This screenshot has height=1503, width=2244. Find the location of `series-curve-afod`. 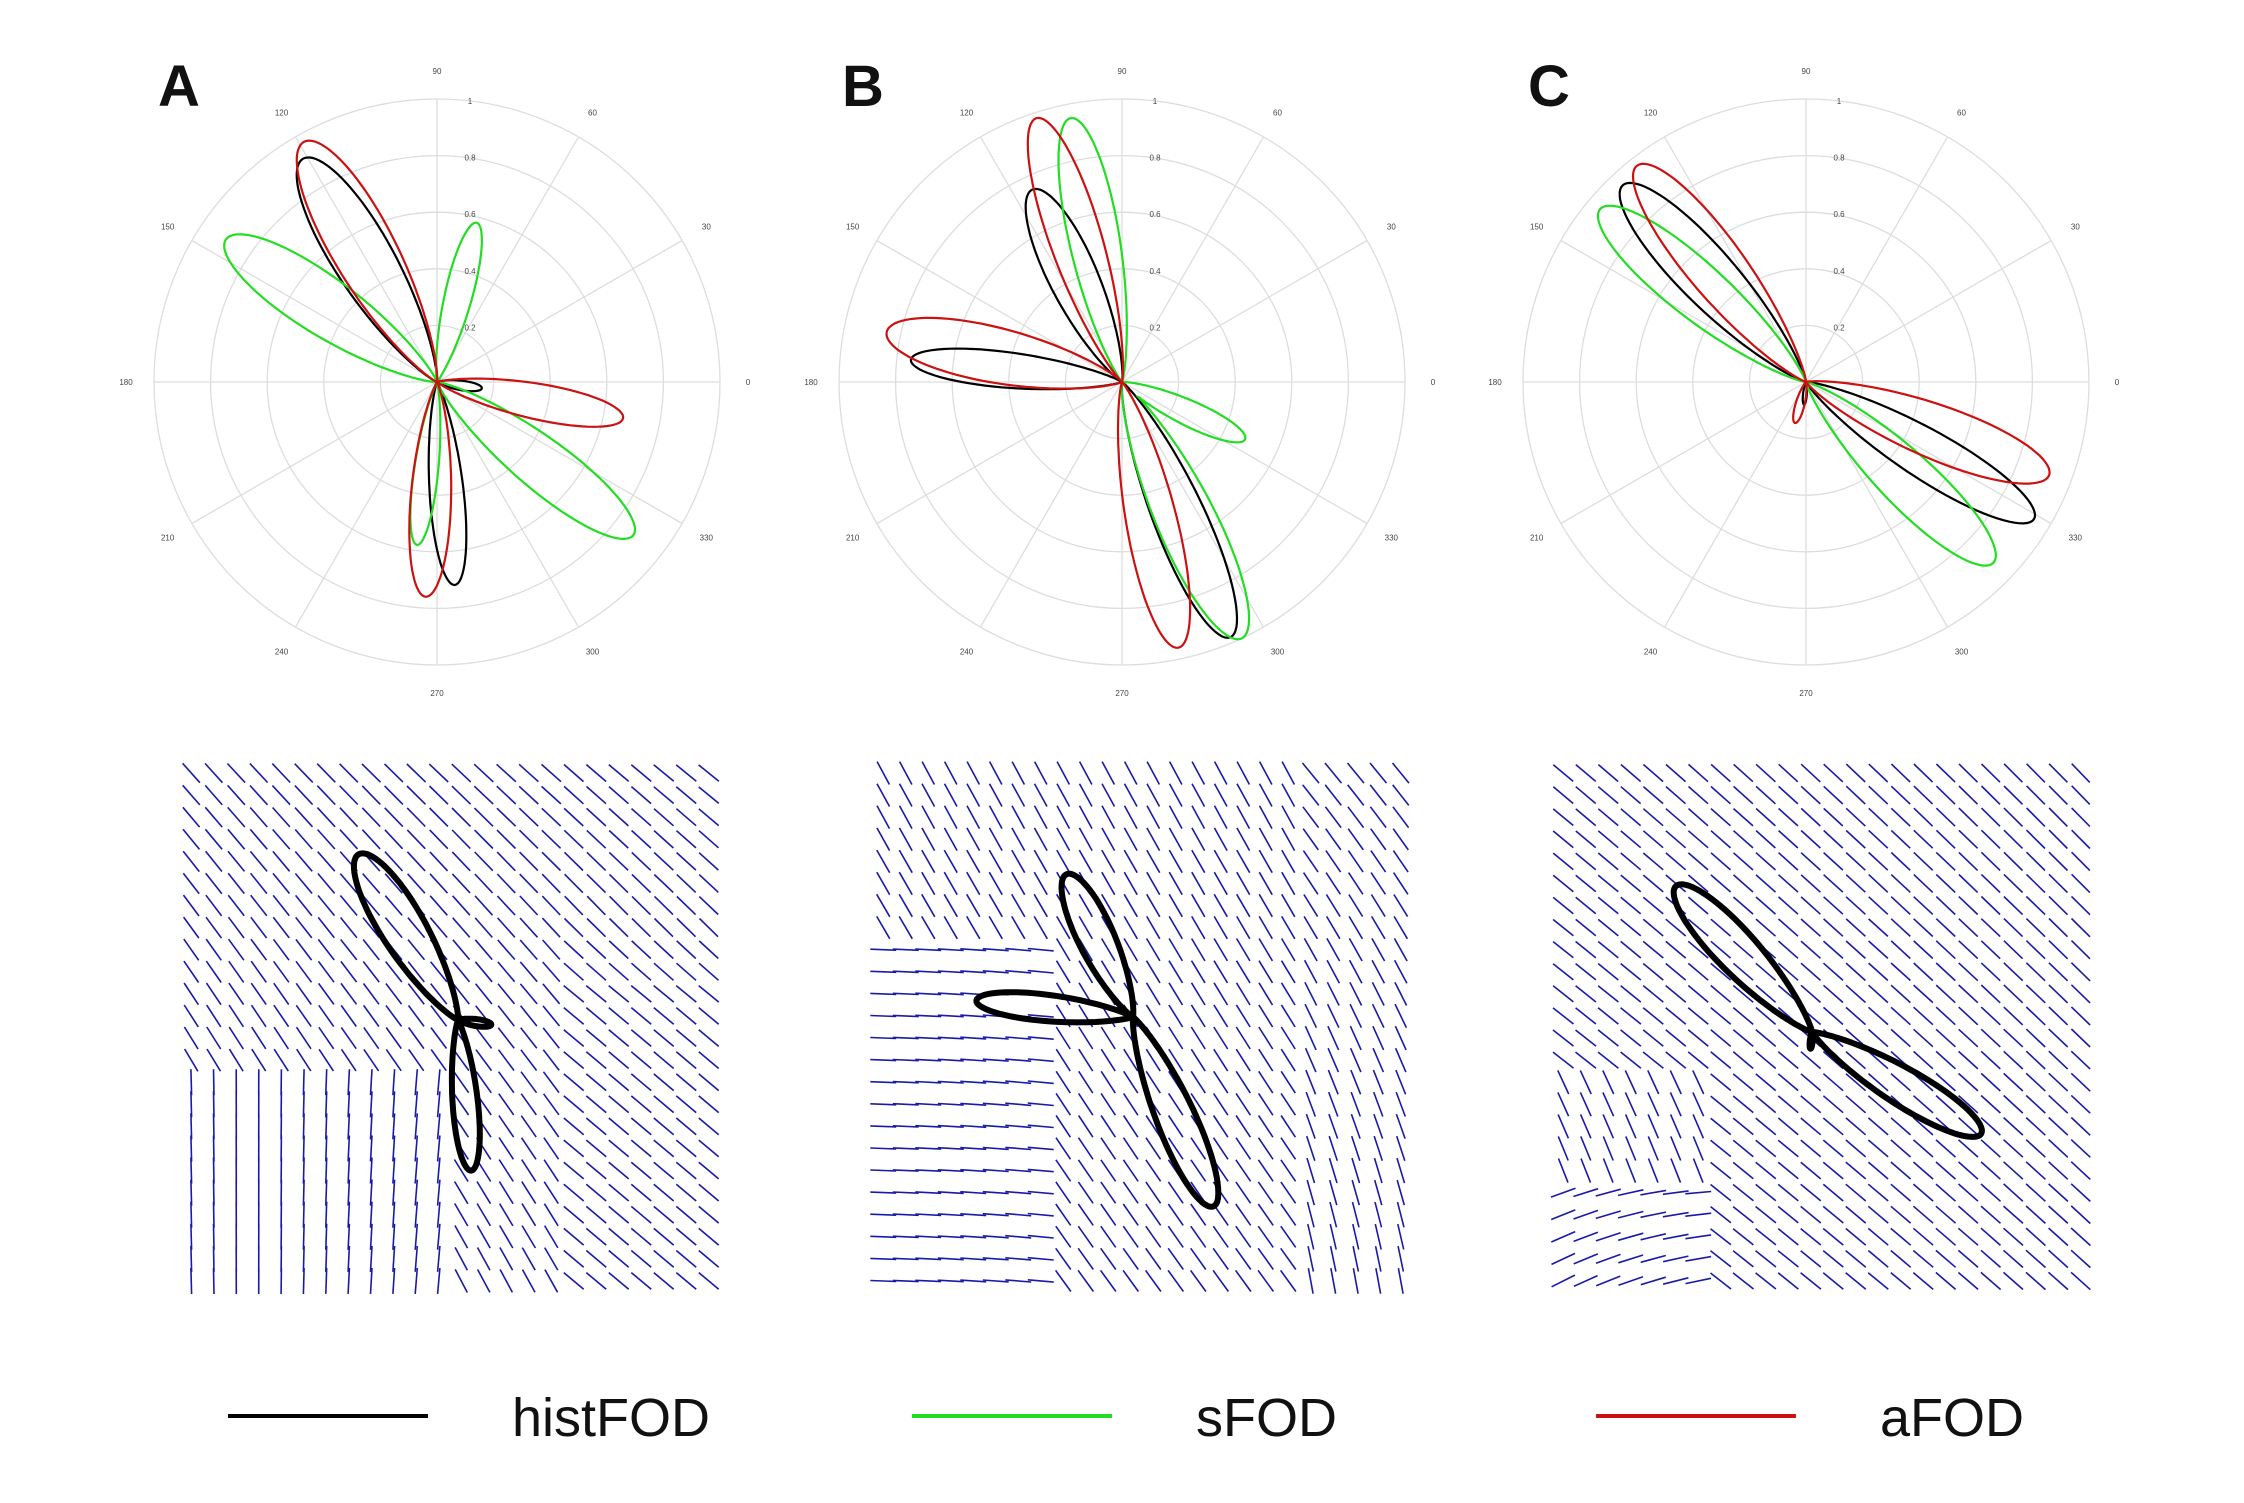

series-curve-afod is located at coordinates (460, 368).